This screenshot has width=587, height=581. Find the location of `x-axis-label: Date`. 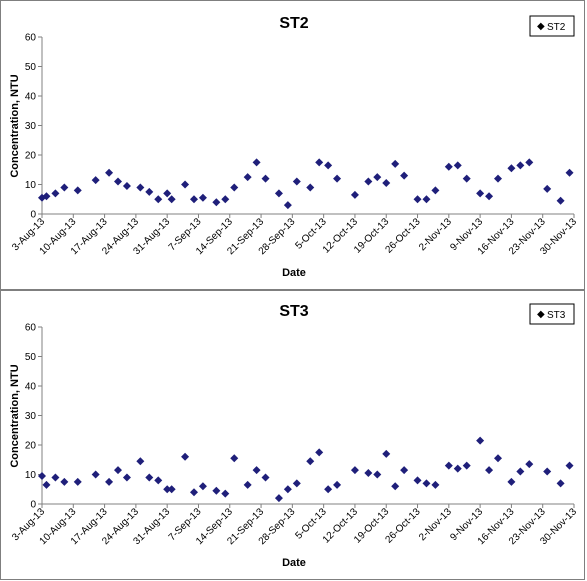

x-axis-label: Date is located at coordinates (294, 273).